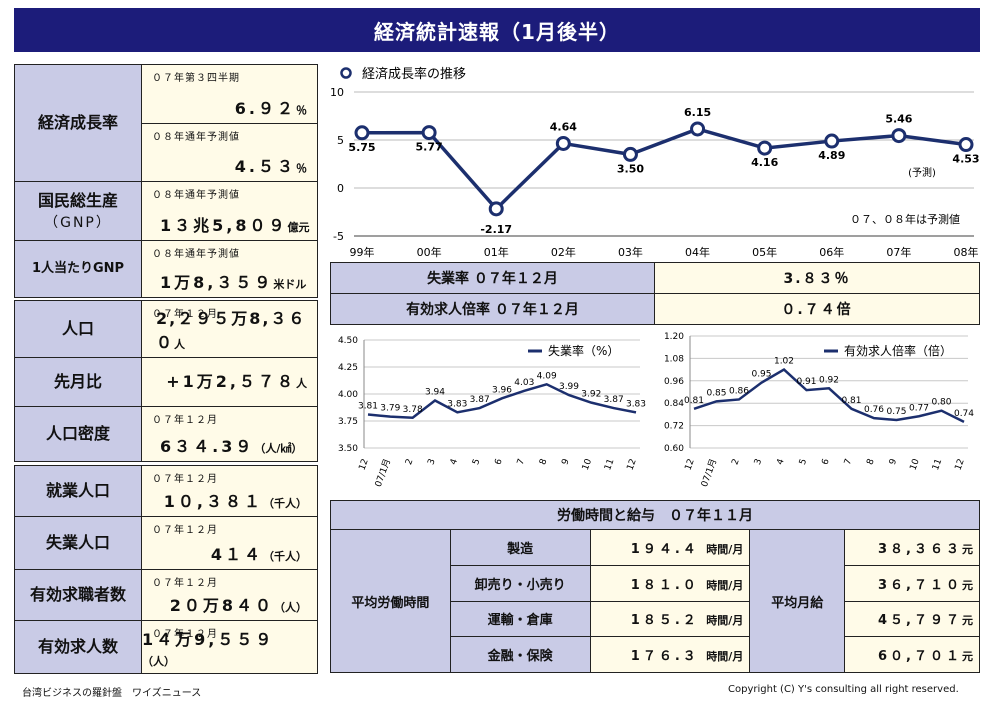  I want to click on unemployment-rate-value: 3.８３％, so click(817, 278).